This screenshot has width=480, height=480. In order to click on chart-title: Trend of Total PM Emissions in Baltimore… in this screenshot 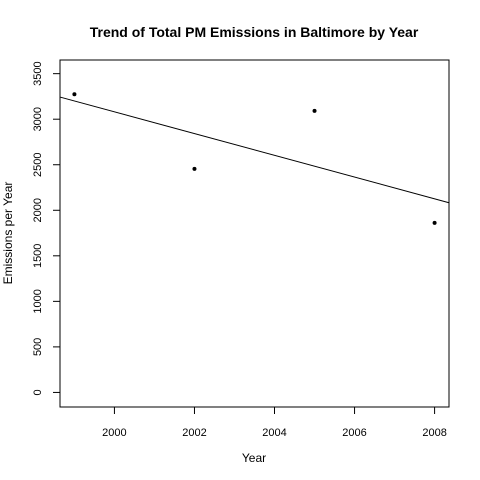, I will do `click(254, 32)`.